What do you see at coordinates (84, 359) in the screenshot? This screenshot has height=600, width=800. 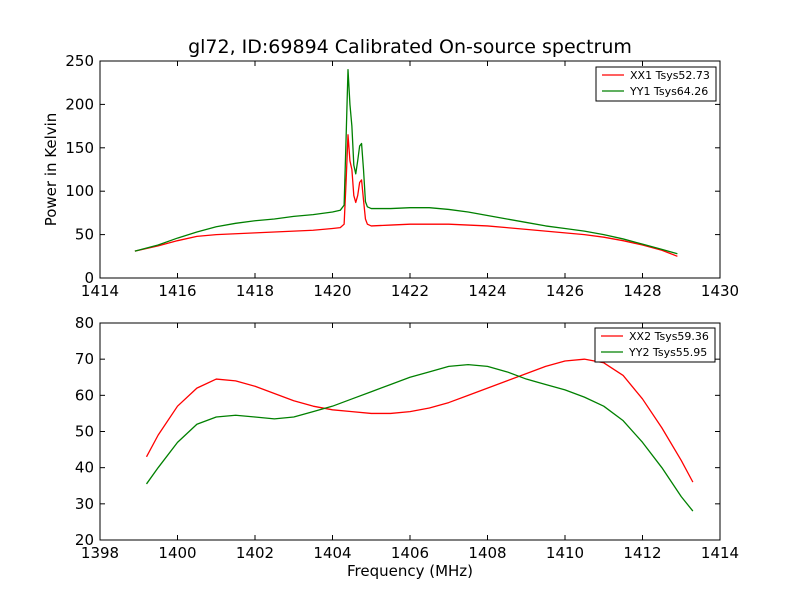 I see `y-tick-label: 70` at bounding box center [84, 359].